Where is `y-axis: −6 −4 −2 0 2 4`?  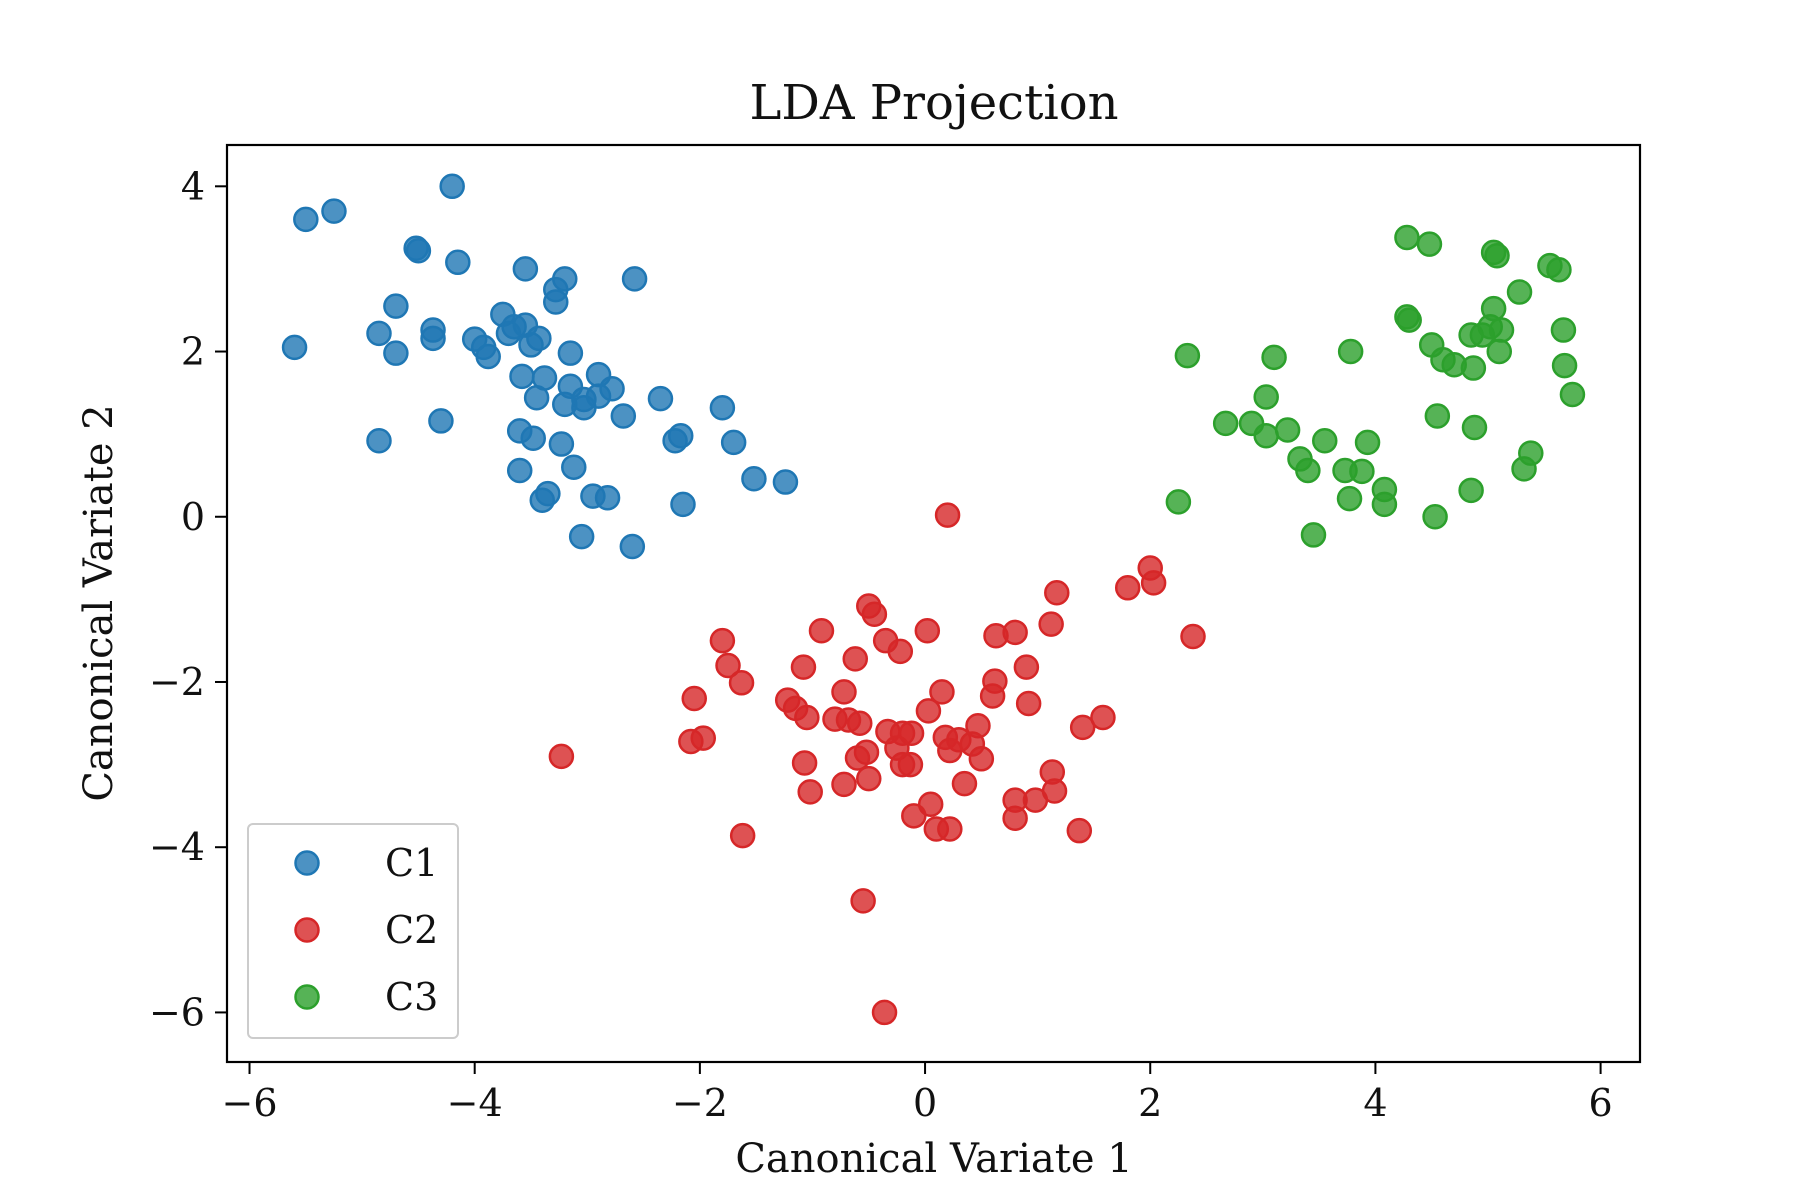
y-axis: −6 −4 −2 0 2 4 is located at coordinates (188, 599).